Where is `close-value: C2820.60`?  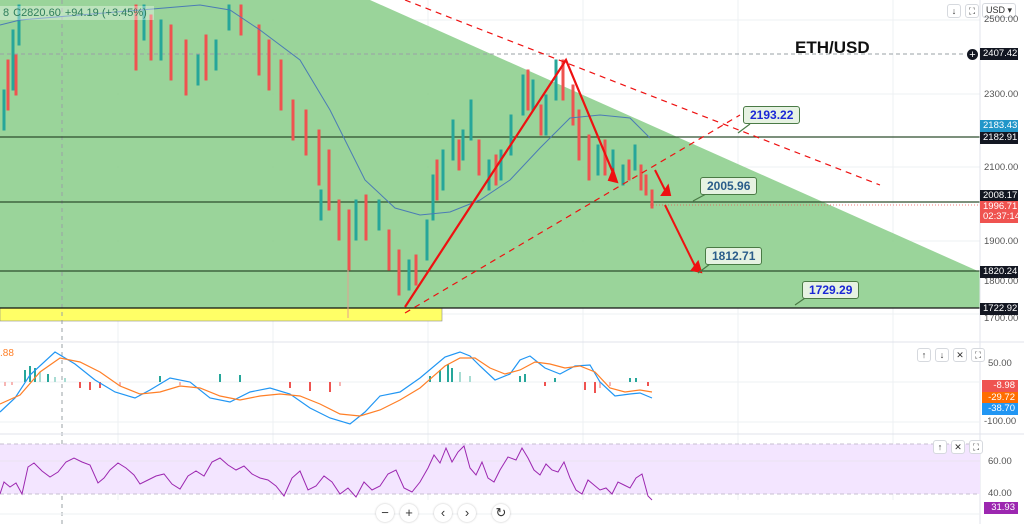
close-value: C2820.60 is located at coordinates (37, 13).